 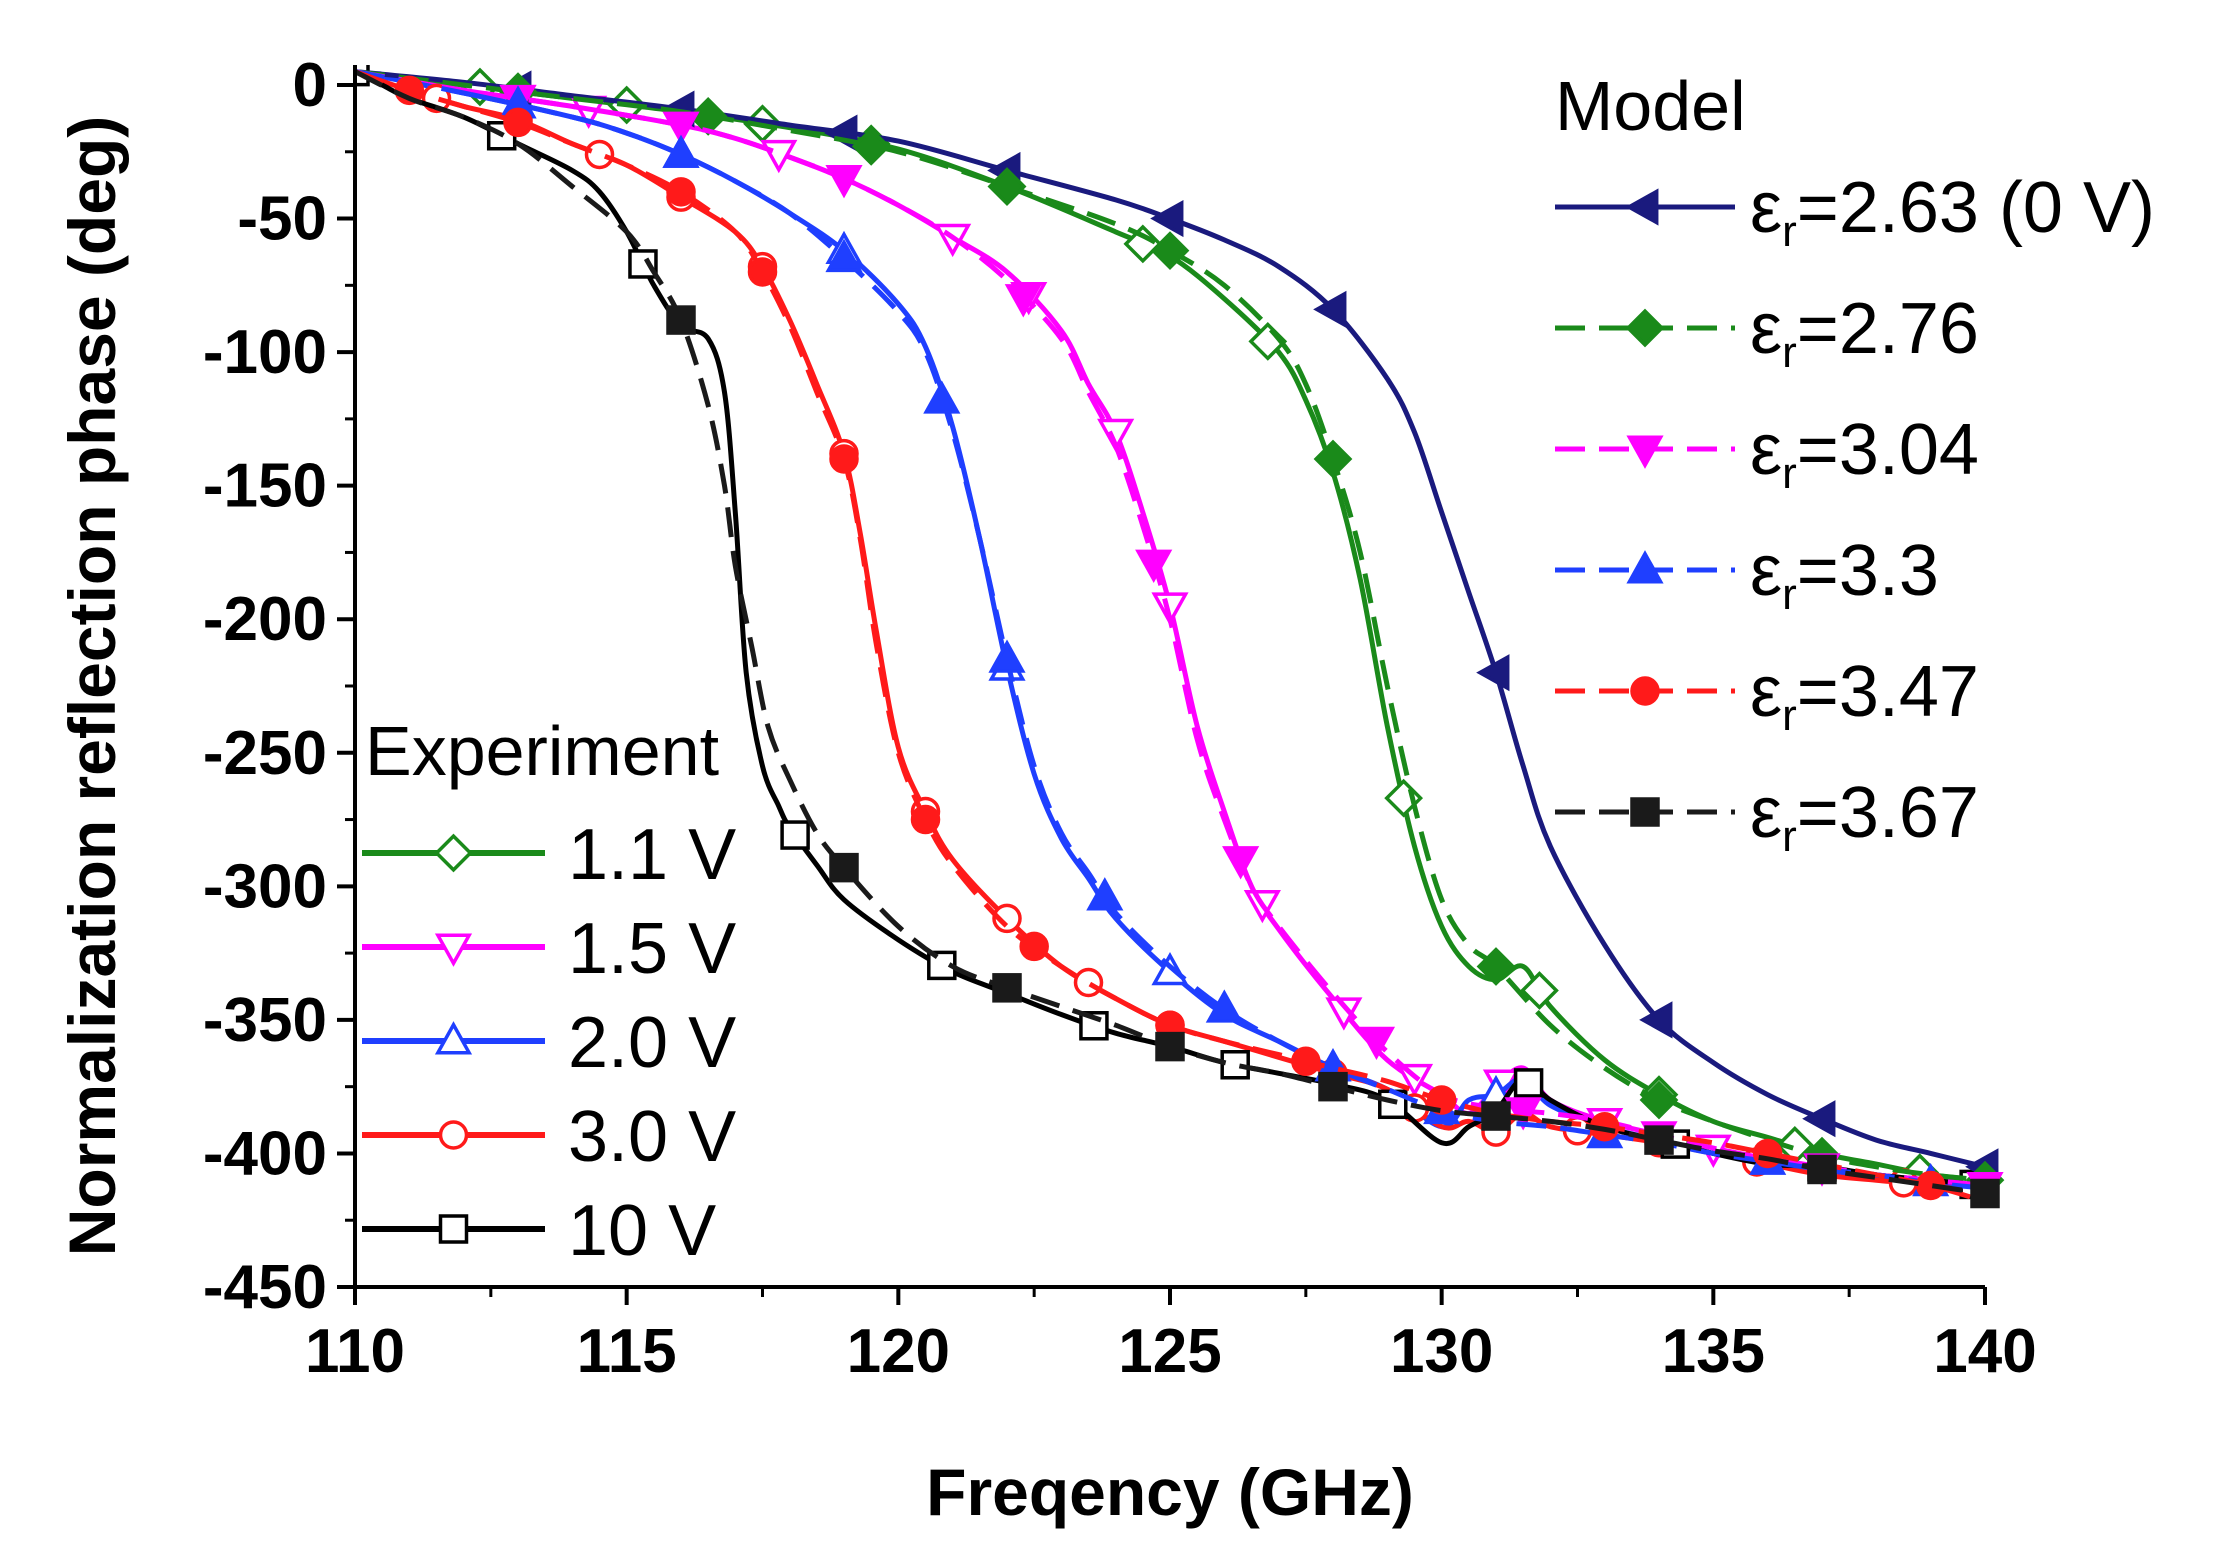 What do you see at coordinates (652, 855) in the screenshot?
I see `experiment-legend-label: 1.1 V` at bounding box center [652, 855].